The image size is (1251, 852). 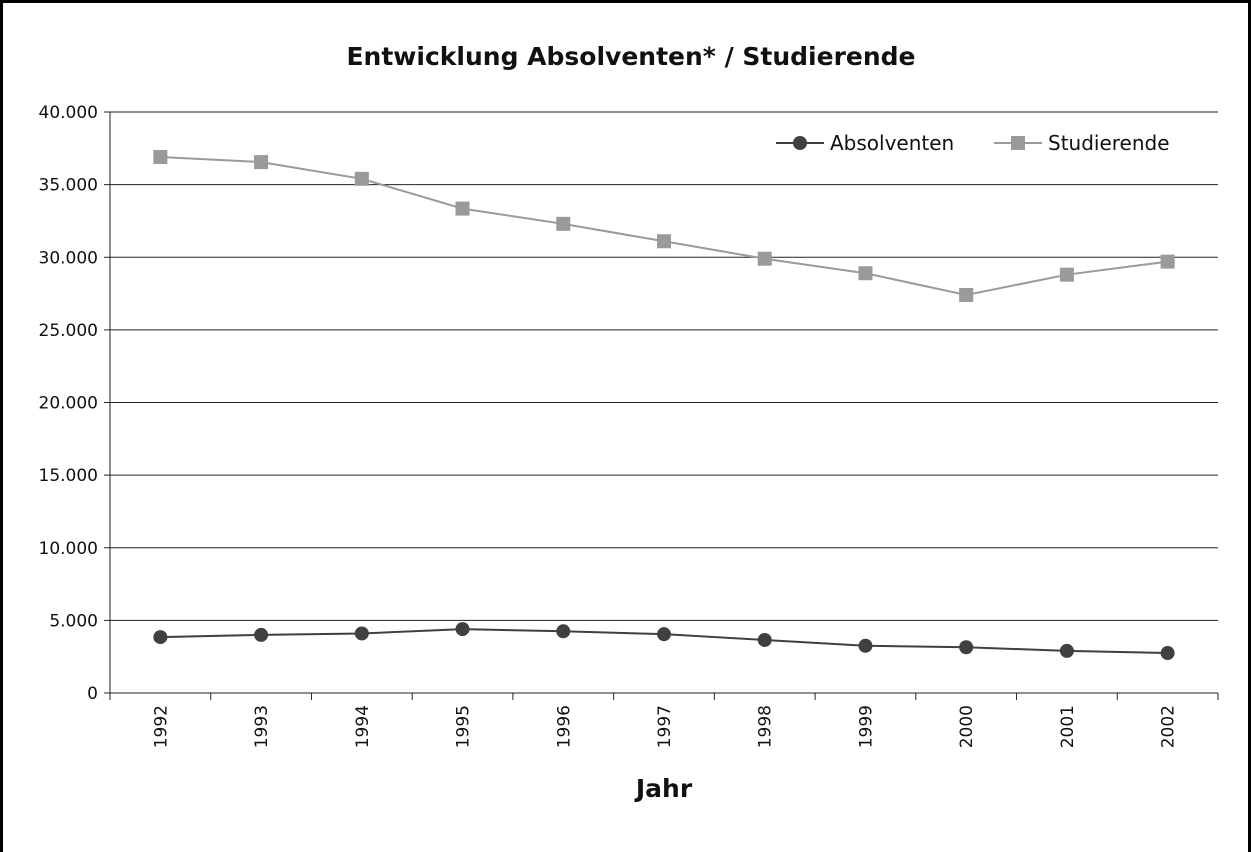 I want to click on y-tick-label: 40.000, so click(x=68, y=113).